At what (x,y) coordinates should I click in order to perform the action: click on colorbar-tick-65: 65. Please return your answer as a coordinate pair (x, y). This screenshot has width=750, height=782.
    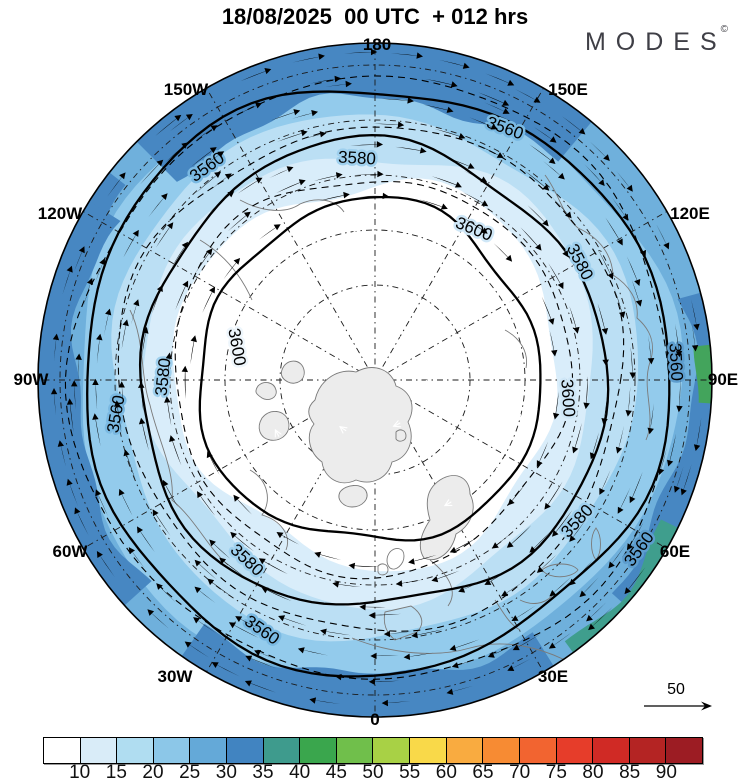
    Looking at the image, I should click on (483, 772).